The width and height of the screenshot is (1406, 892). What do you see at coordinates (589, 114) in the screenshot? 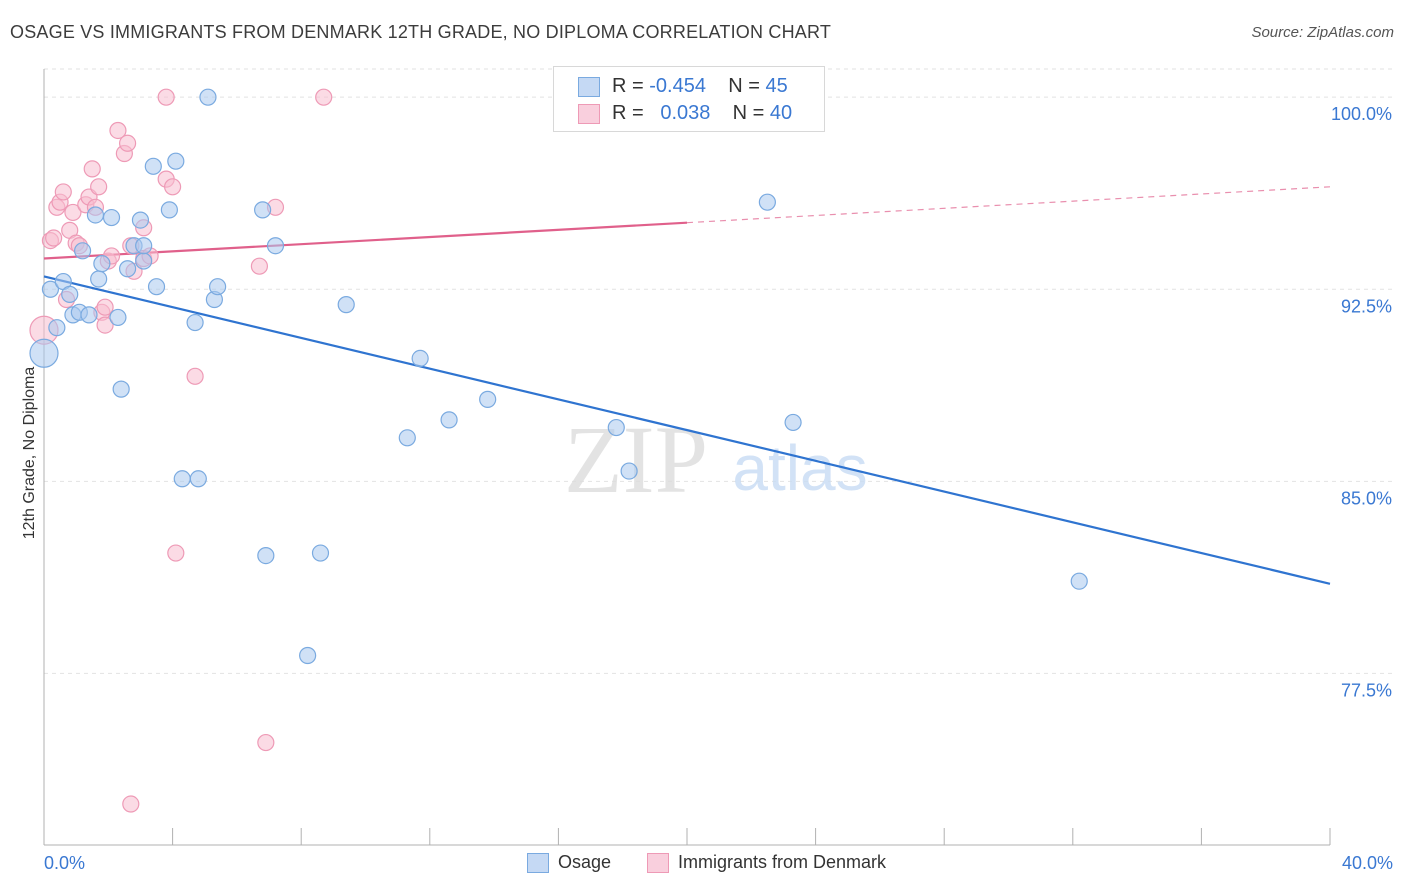
I see `denmark-swatch` at bounding box center [589, 114].